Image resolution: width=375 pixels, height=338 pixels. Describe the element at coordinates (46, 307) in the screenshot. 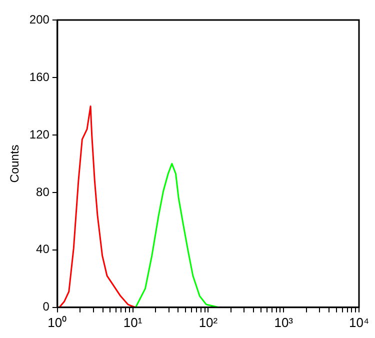

I see `y-tick-label: 0` at that location.